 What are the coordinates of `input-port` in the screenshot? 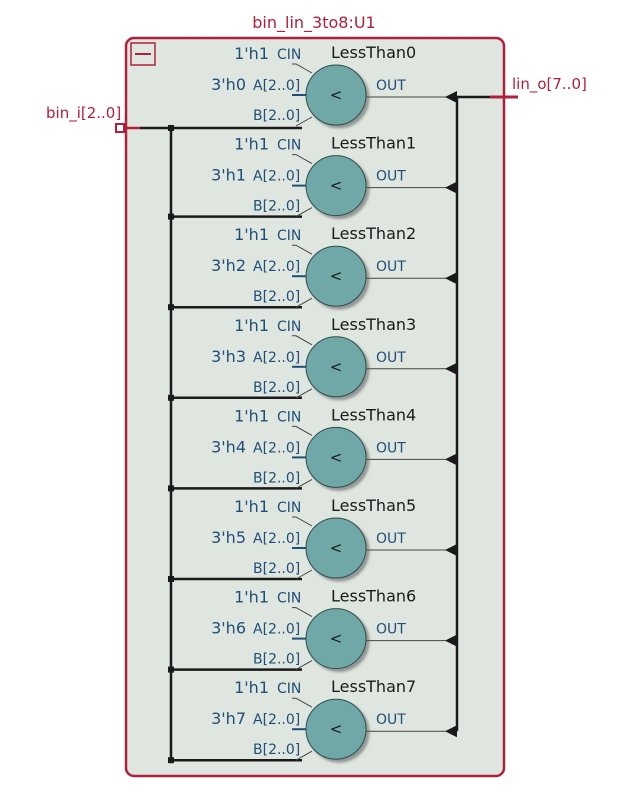 It's located at (127, 128).